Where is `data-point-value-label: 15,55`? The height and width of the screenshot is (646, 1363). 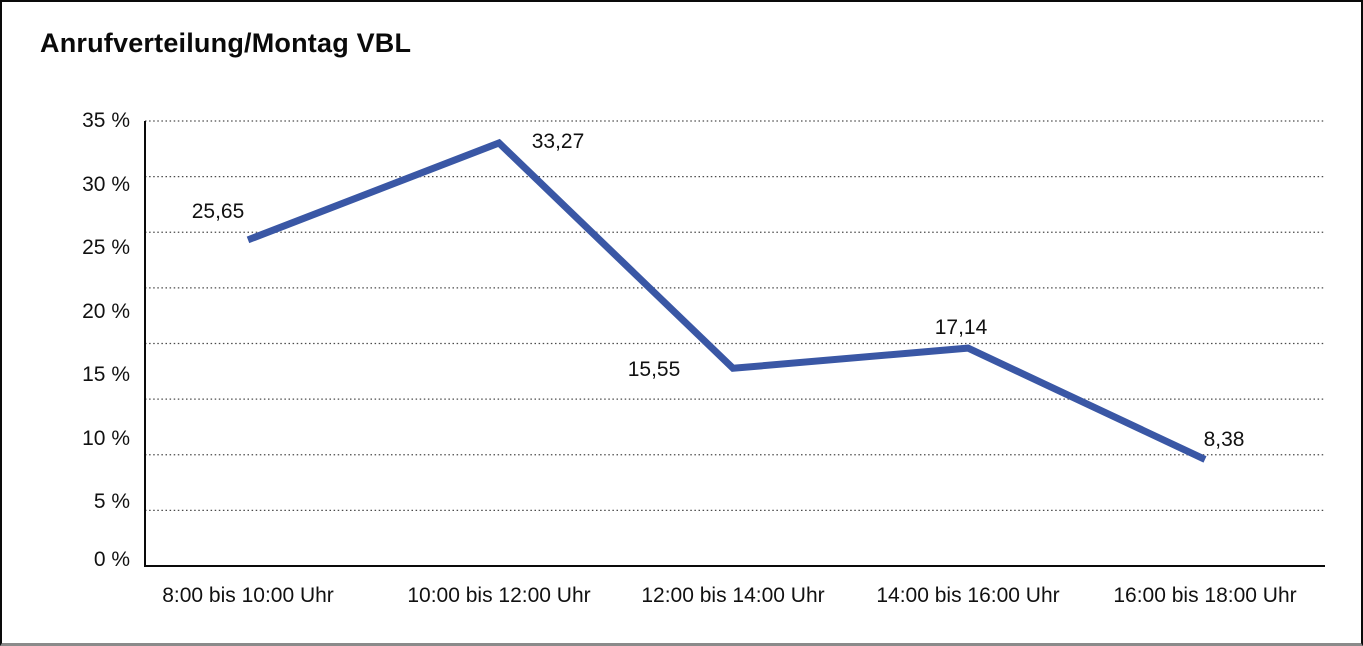
data-point-value-label: 15,55 is located at coordinates (654, 369).